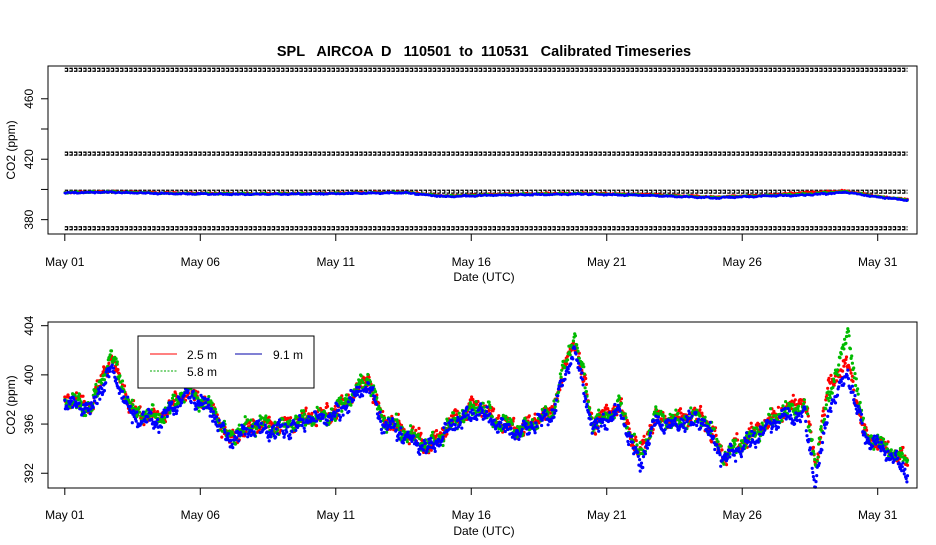 The image size is (936, 545). I want to click on panel-bottom-x-label: Date (UTC), so click(483, 531).